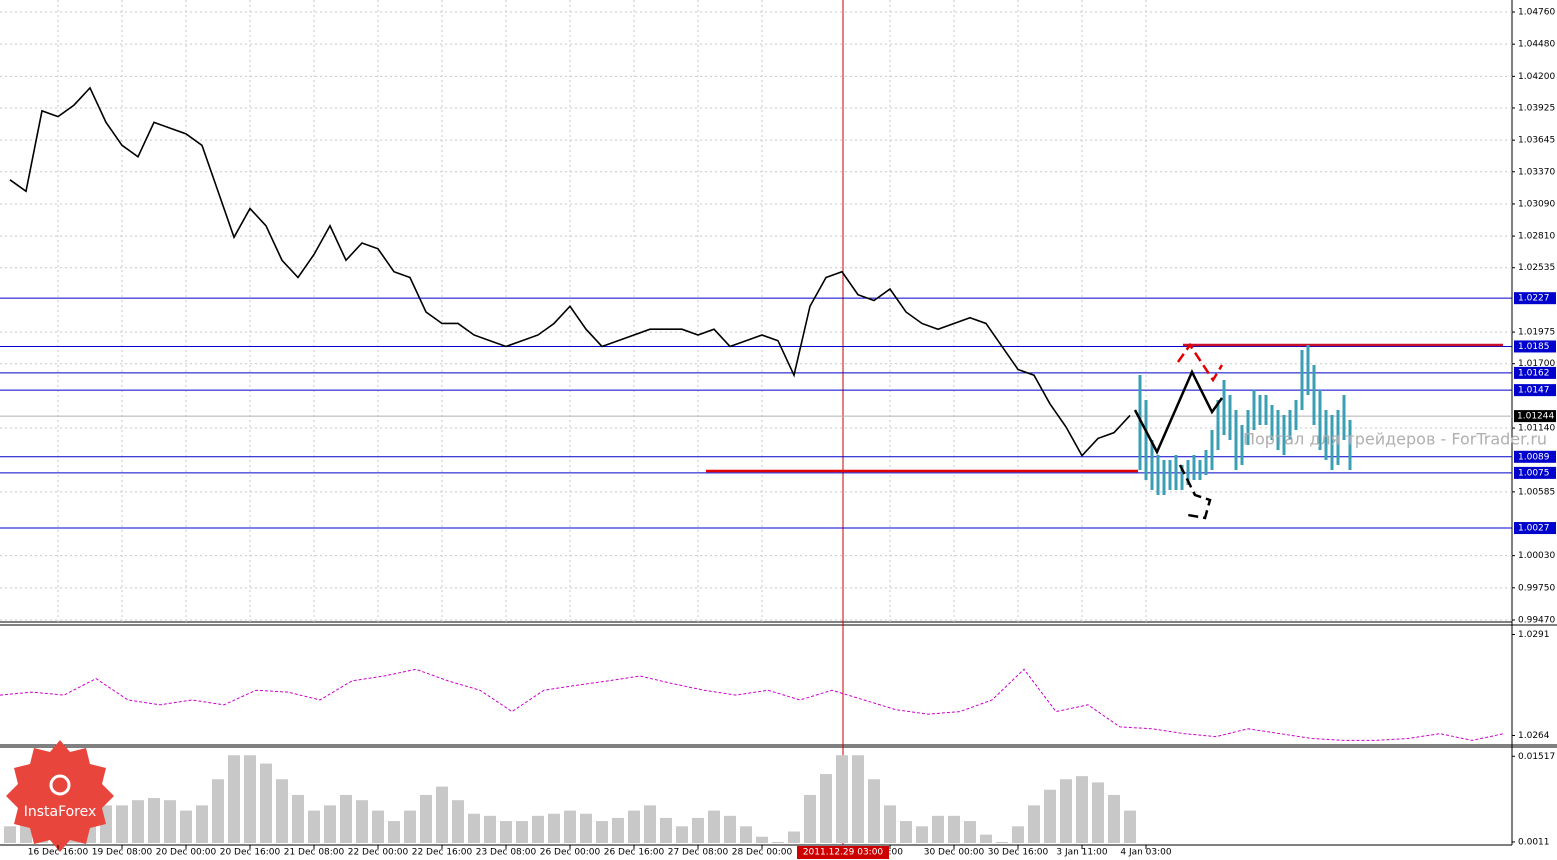 The width and height of the screenshot is (1557, 860). Describe the element at coordinates (634, 853) in the screenshot. I see `x-tick-label: 26 Dec 16:00` at that location.